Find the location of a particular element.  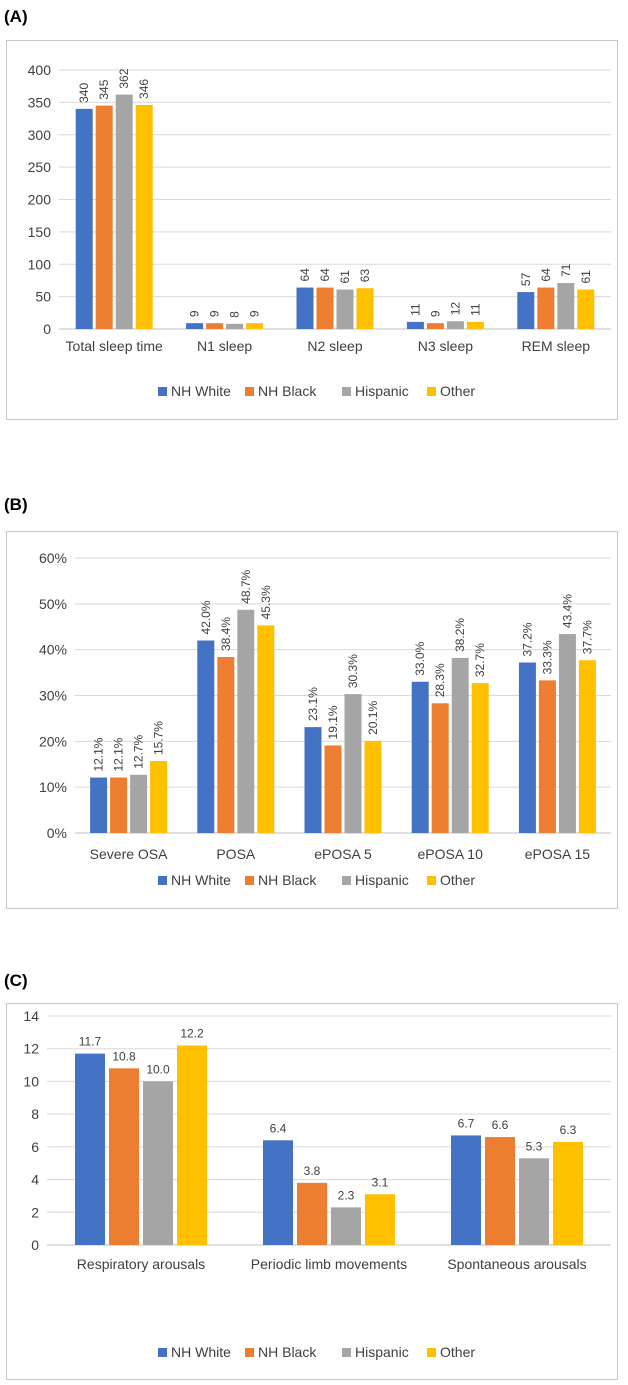

chart-a-y-tick-label: 0 is located at coordinates (47, 329).